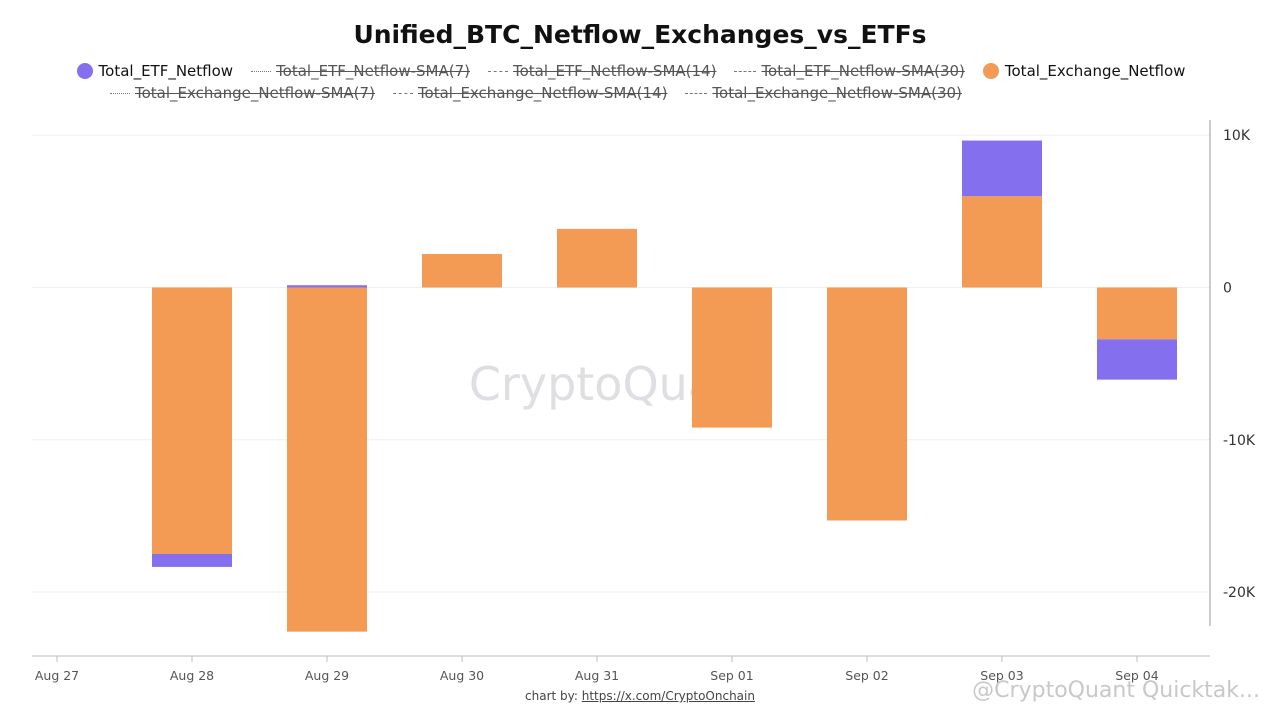 The height and width of the screenshot is (720, 1280). Describe the element at coordinates (668, 696) in the screenshot. I see `credit-link: https://x.com/CryptoOnchain` at that location.